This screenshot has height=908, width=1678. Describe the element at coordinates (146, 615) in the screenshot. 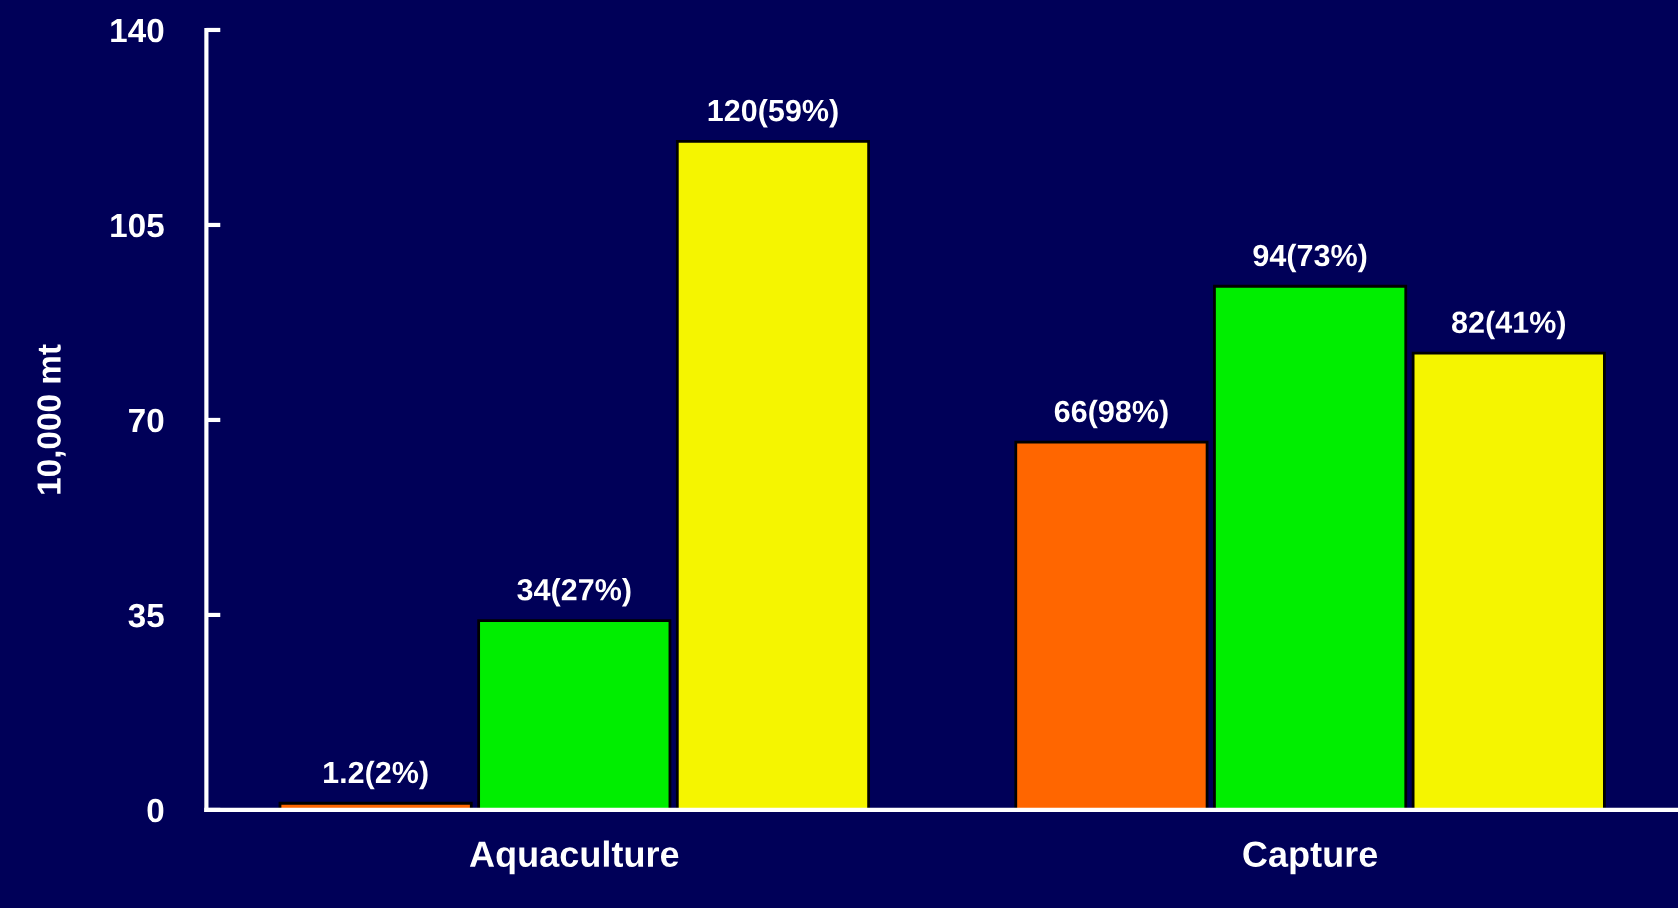

I see `y-tick-label: 35` at that location.